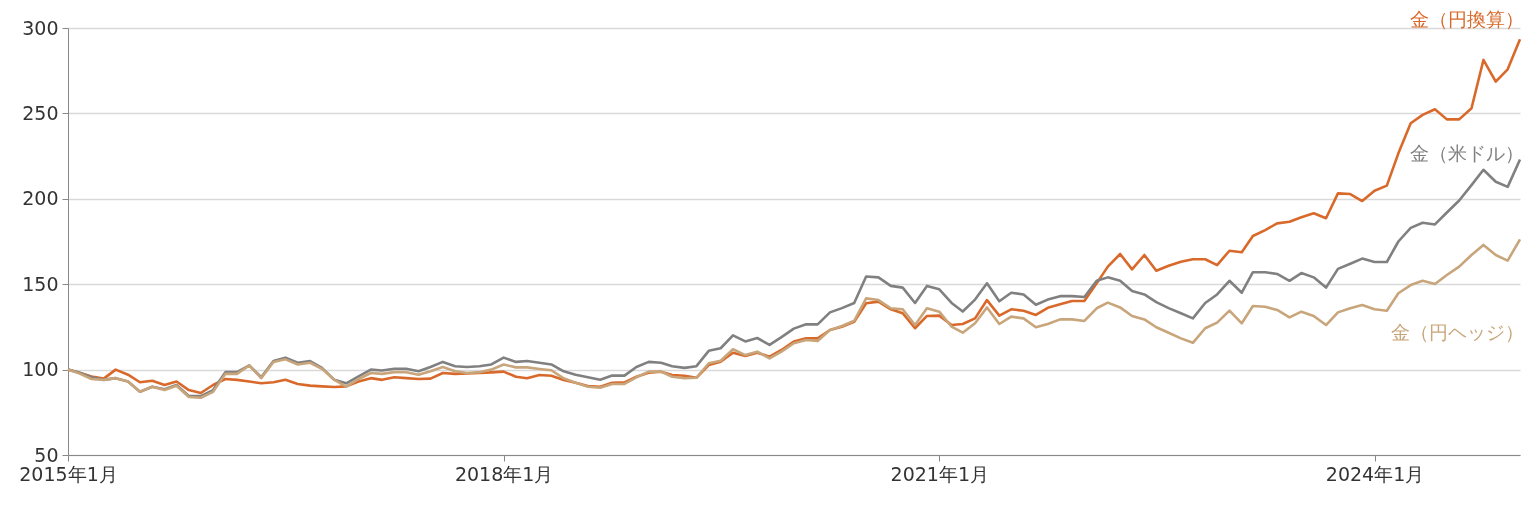  Describe the element at coordinates (40, 369) in the screenshot. I see `y-tick-label: 100` at that location.